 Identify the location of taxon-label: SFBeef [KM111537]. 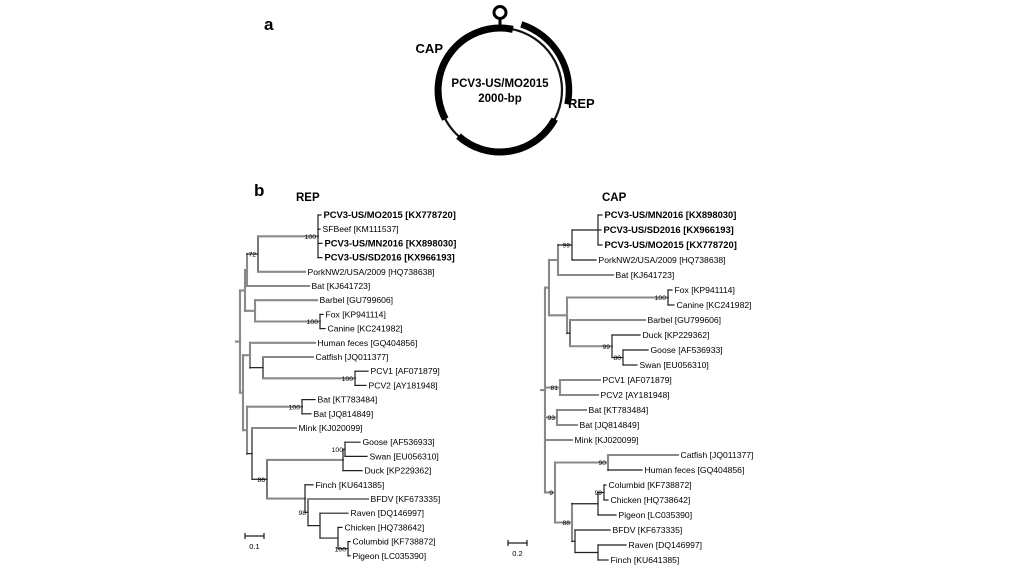
(361, 229).